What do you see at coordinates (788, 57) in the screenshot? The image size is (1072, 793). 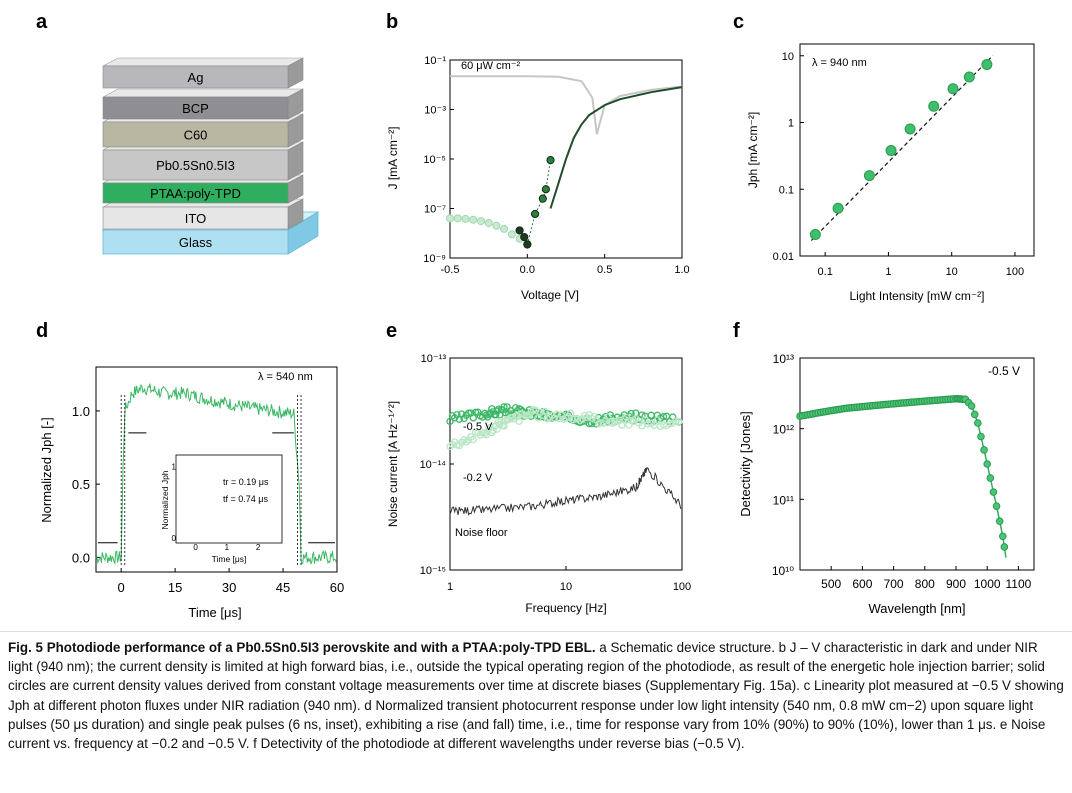 I see `c-ytick-label: 10` at bounding box center [788, 57].